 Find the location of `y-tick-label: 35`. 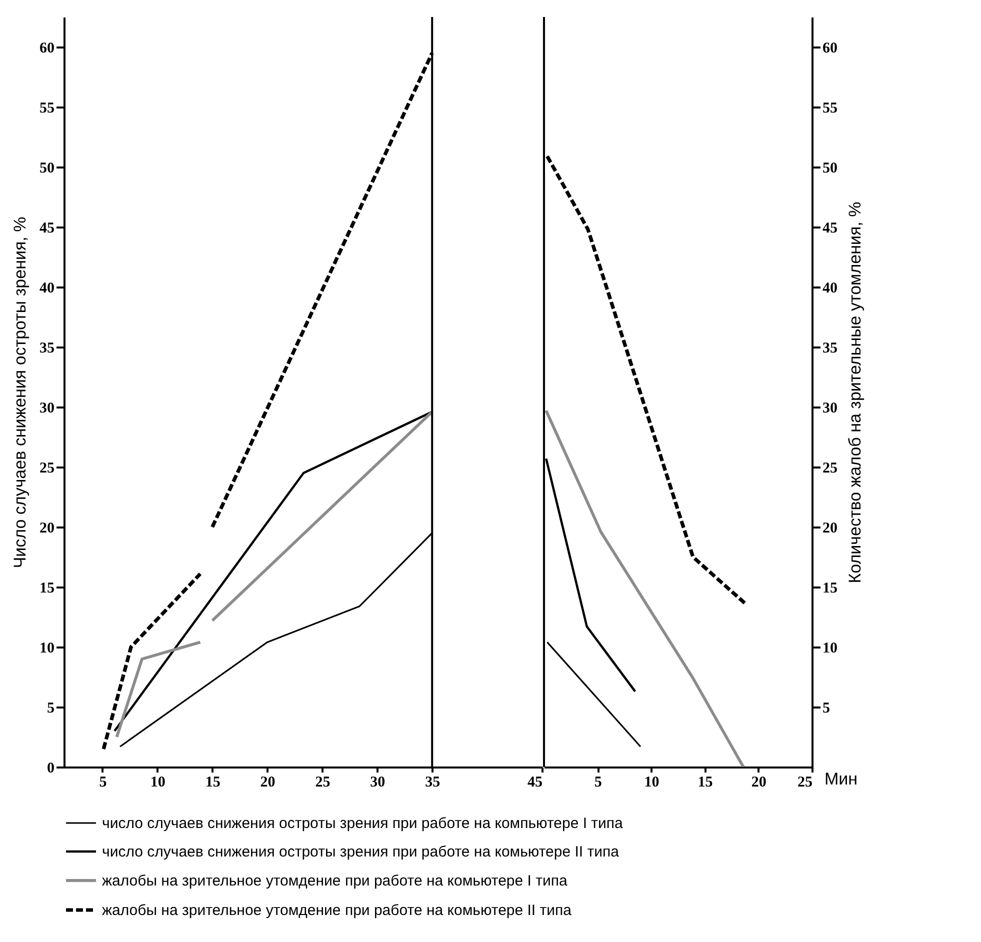

y-tick-label: 35 is located at coordinates (47, 348).